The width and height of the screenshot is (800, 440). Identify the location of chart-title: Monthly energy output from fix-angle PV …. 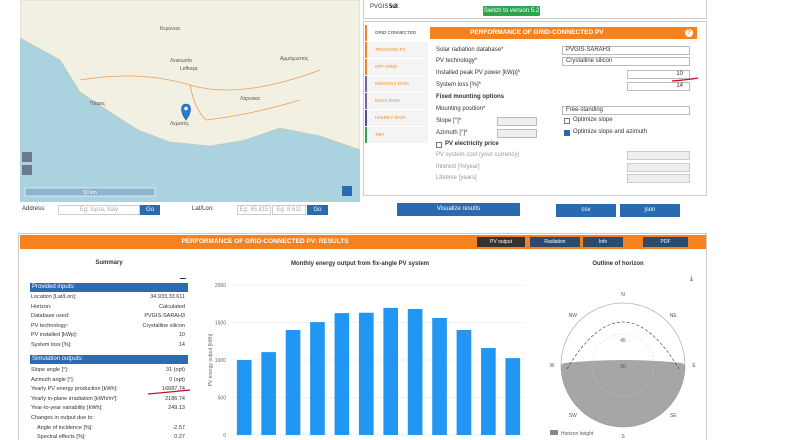
(360, 264).